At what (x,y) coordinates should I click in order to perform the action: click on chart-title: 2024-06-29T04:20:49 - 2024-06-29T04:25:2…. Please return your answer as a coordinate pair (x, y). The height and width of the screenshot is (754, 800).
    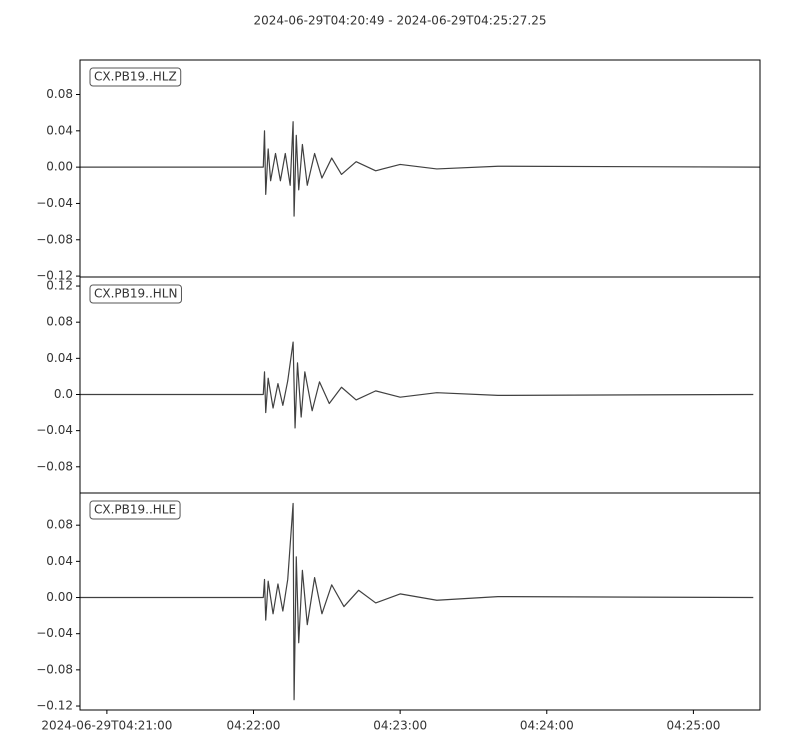
    Looking at the image, I should click on (400, 21).